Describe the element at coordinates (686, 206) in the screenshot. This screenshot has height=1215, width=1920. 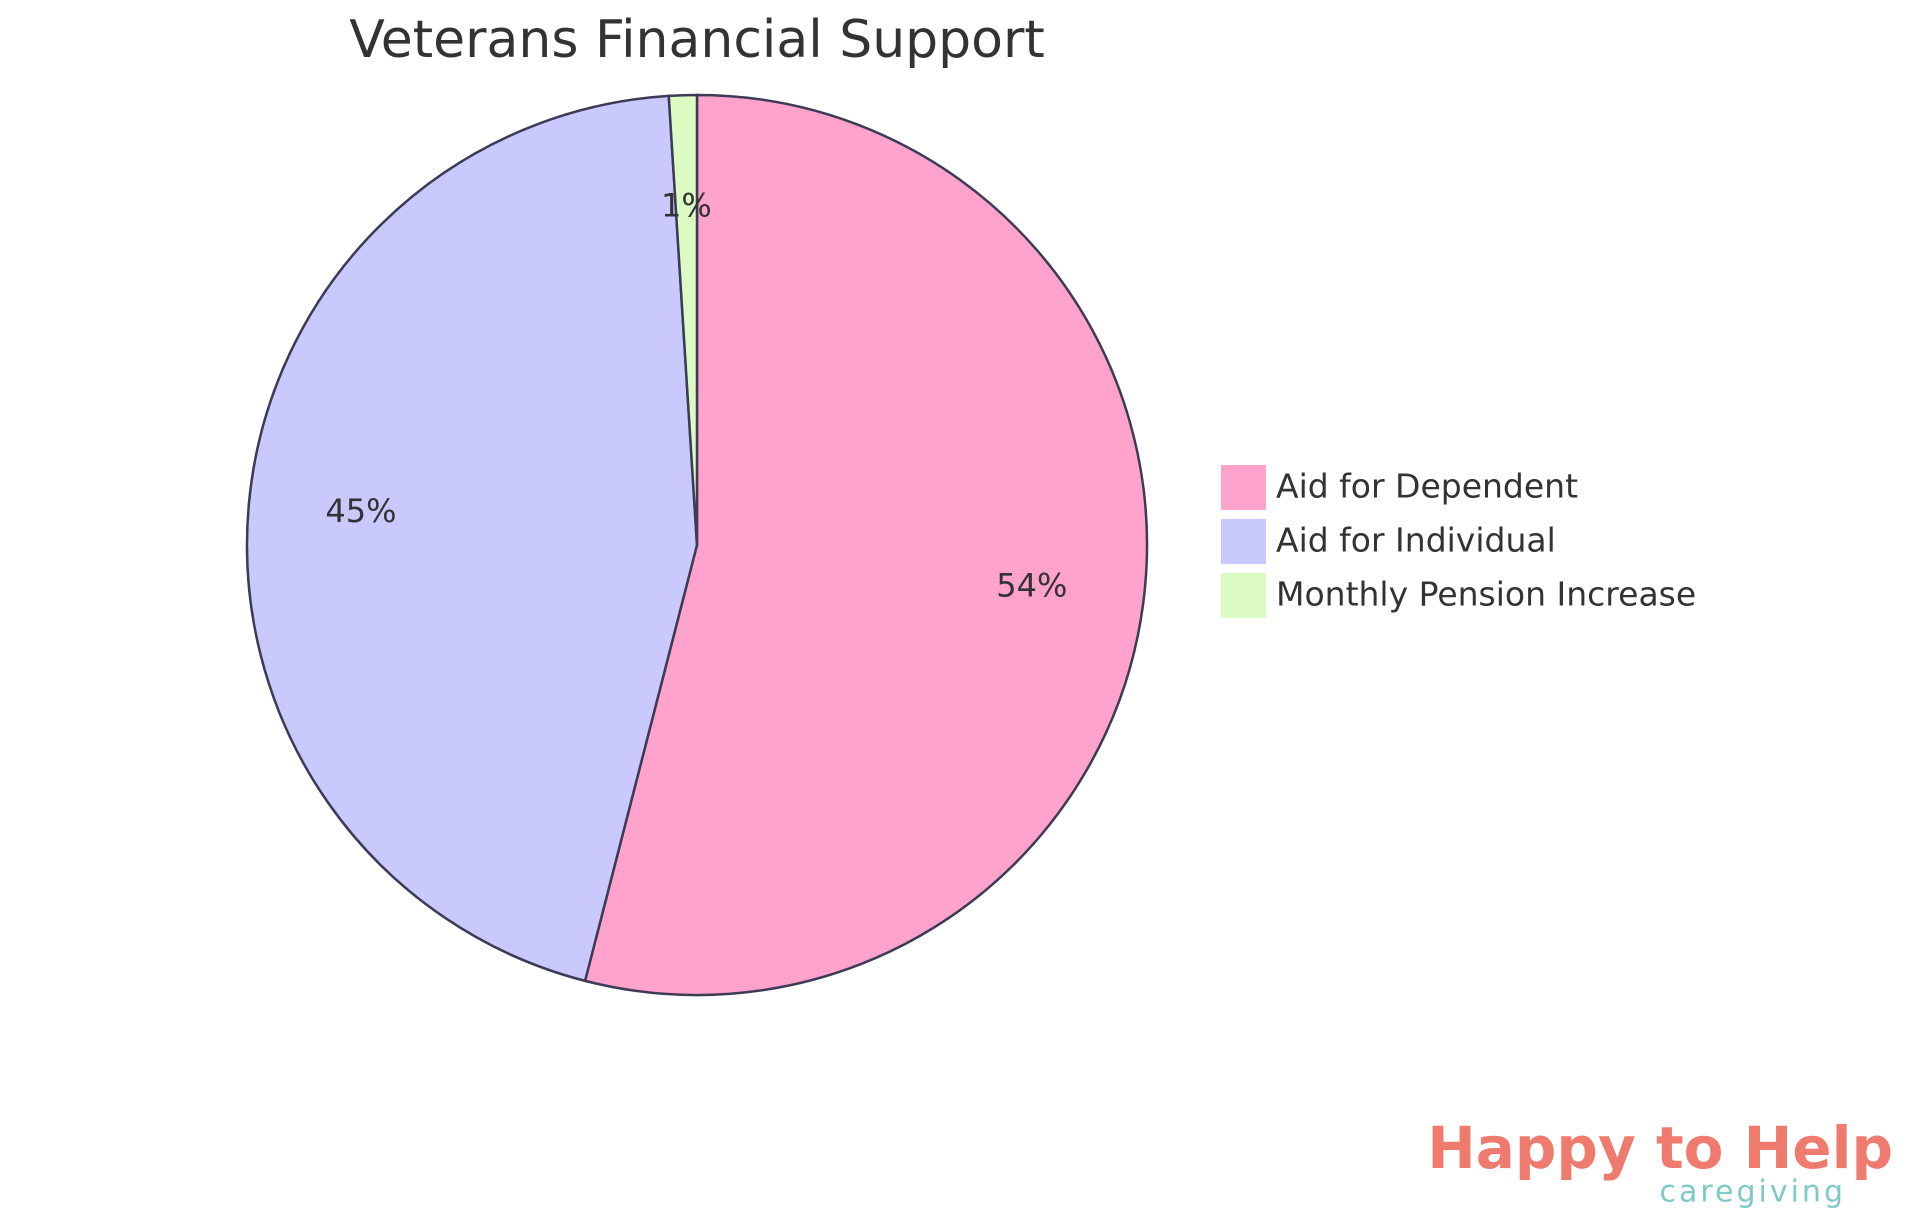
I see `data-label: 1%` at that location.